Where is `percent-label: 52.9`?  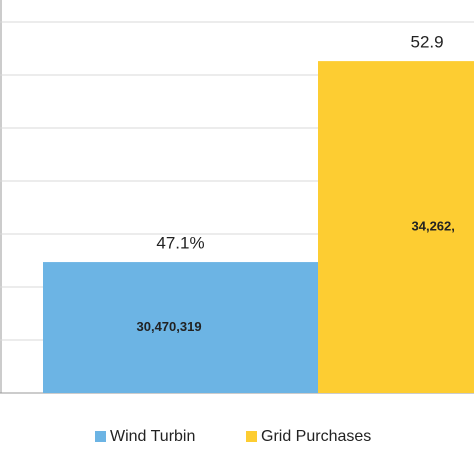
percent-label: 52.9 is located at coordinates (427, 42).